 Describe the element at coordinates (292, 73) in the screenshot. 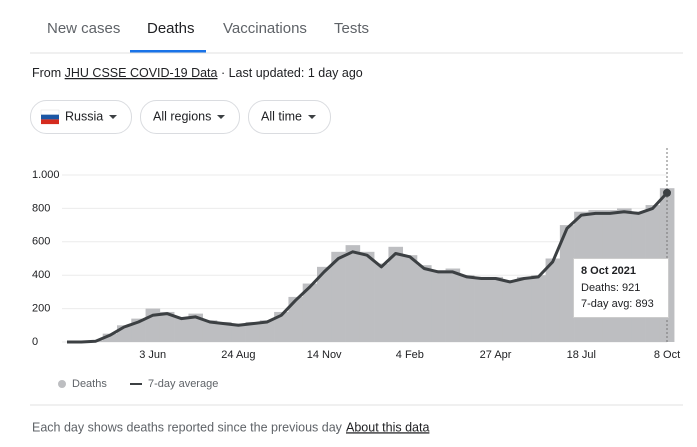

I see `source-suffix: · Last updated: 1 day ago` at that location.